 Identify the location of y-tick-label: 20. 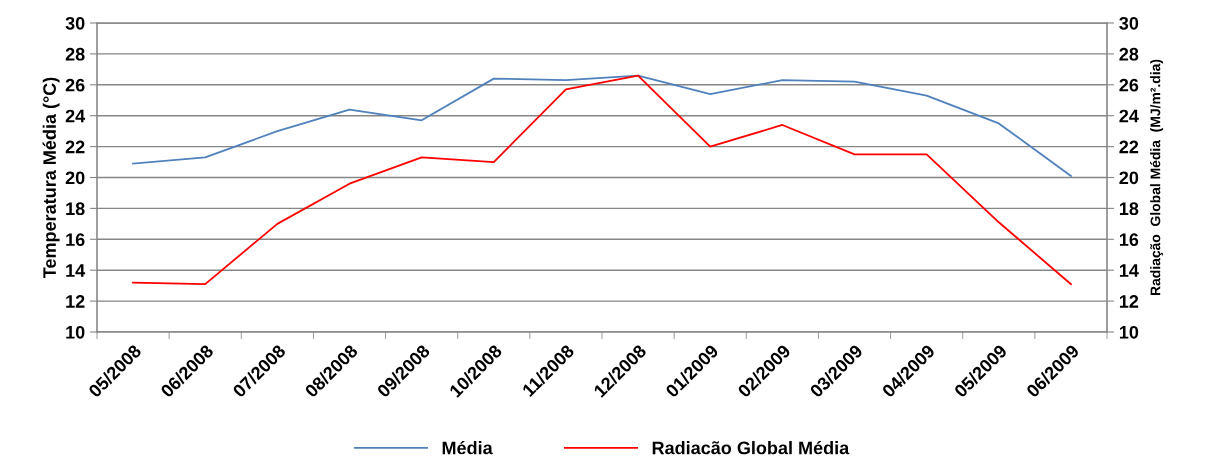
(75, 178).